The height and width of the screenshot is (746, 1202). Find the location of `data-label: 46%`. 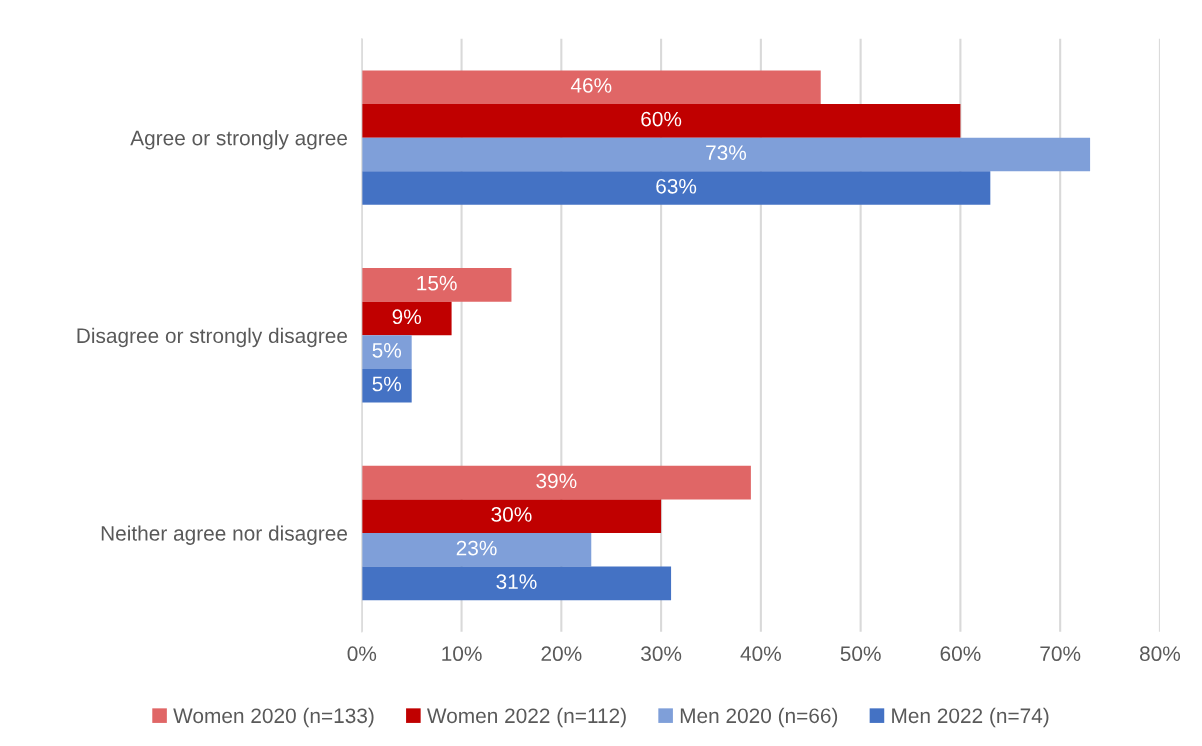

data-label: 46% is located at coordinates (591, 85).